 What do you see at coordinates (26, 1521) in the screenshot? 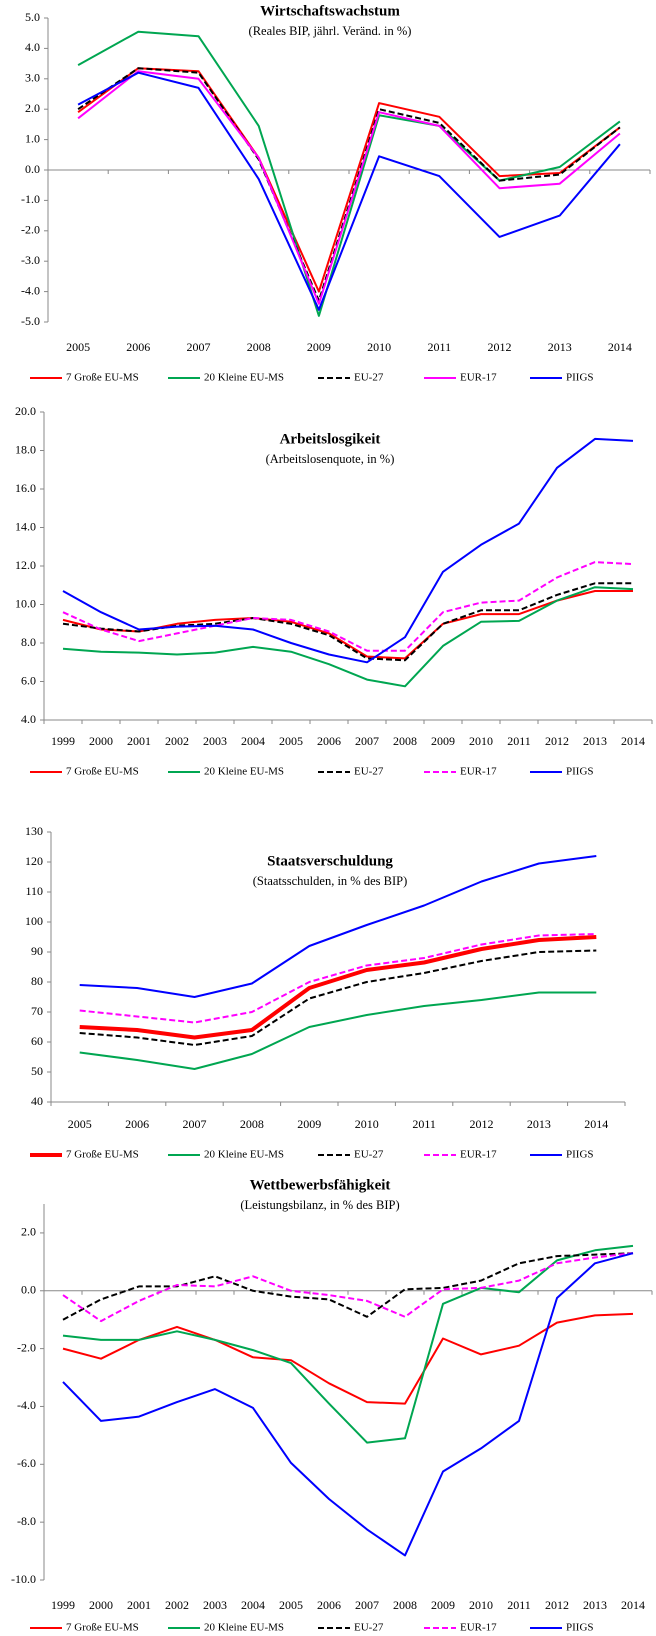
I see `y-tick-label: -8.0` at bounding box center [26, 1521].